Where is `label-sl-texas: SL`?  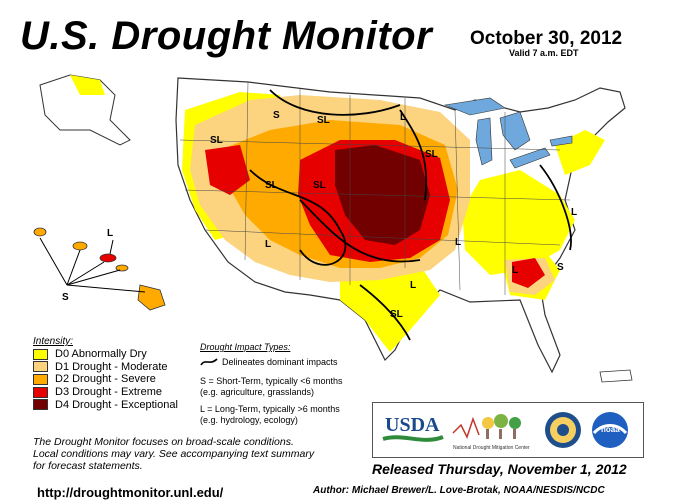
label-sl-texas: SL is located at coordinates (396, 314).